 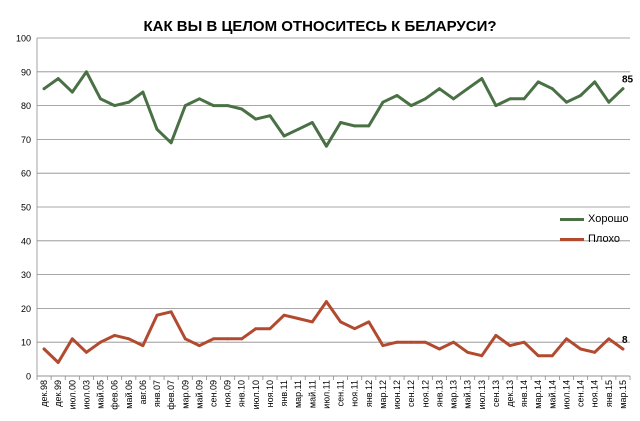 I want to click on y-tick-label-0: 0, so click(x=28, y=377).